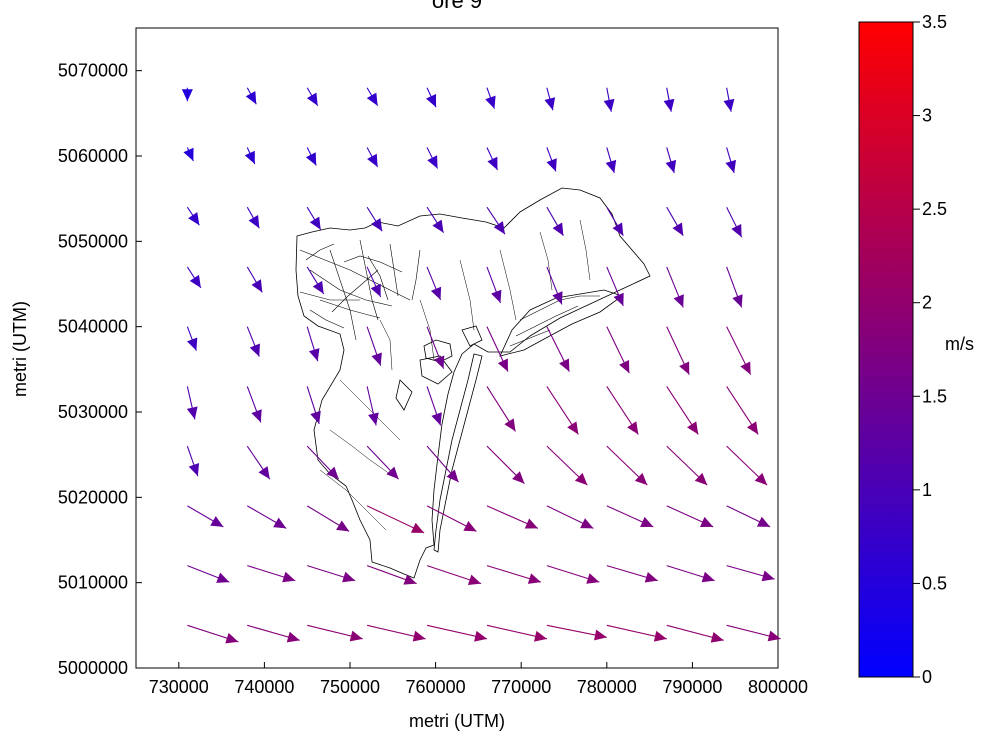 Image resolution: width=985 pixels, height=738 pixels. I want to click on x-tick-label: 770000, so click(521, 687).